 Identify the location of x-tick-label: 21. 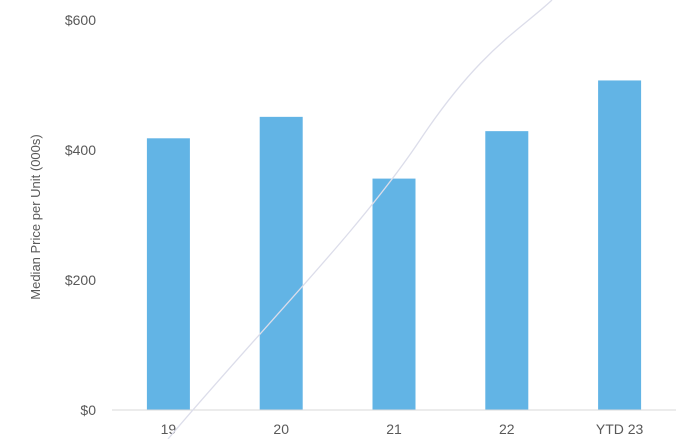
(394, 429).